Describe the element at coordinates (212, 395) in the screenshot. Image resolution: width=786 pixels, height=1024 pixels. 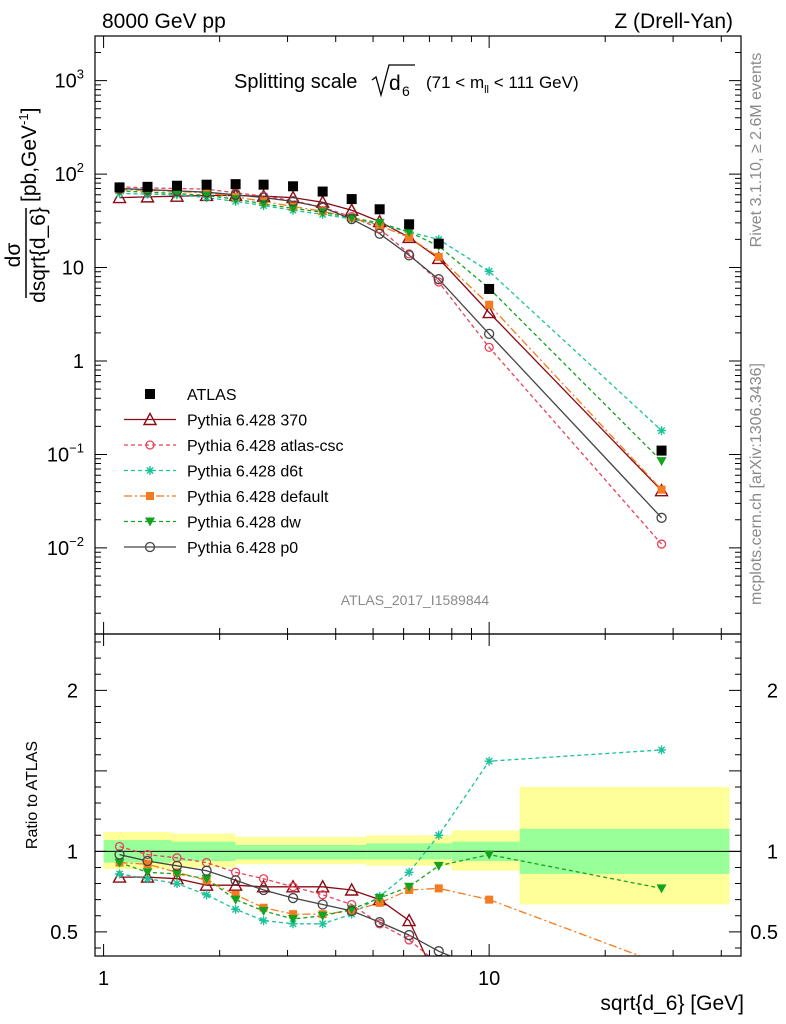
I see `legend-label-atlas: ATLAS` at that location.